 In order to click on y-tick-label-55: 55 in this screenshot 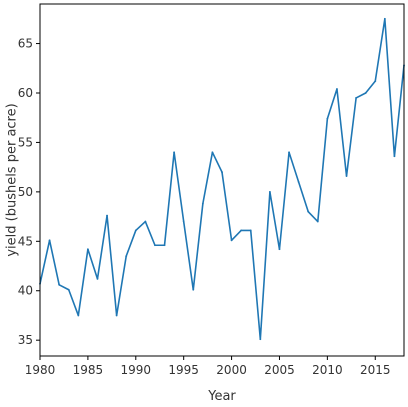, I will do `click(25, 142)`.